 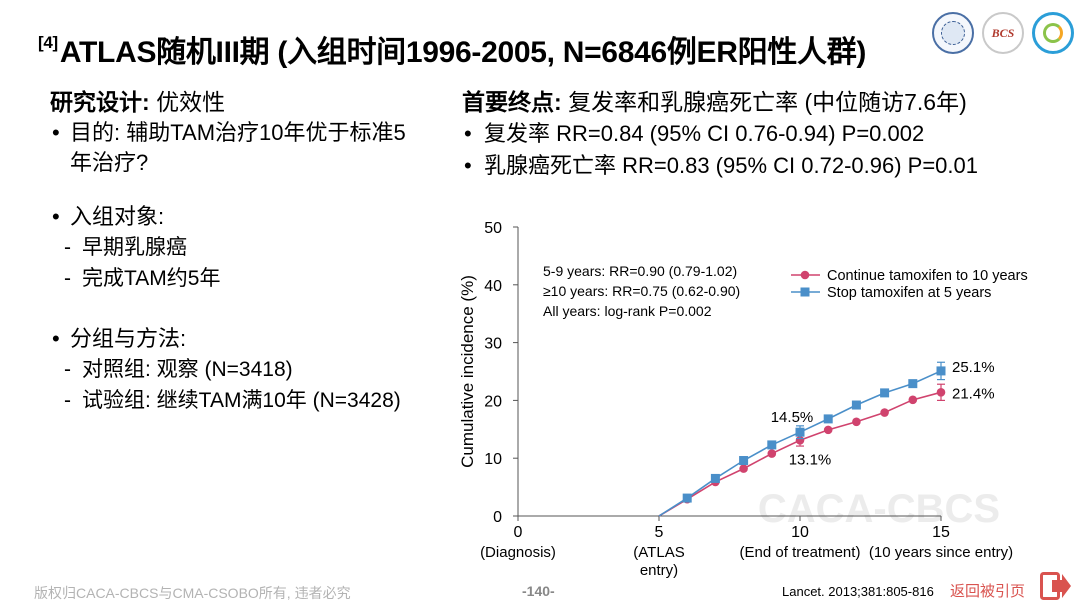 I want to click on bcs-logo: BCS, so click(x=1003, y=33).